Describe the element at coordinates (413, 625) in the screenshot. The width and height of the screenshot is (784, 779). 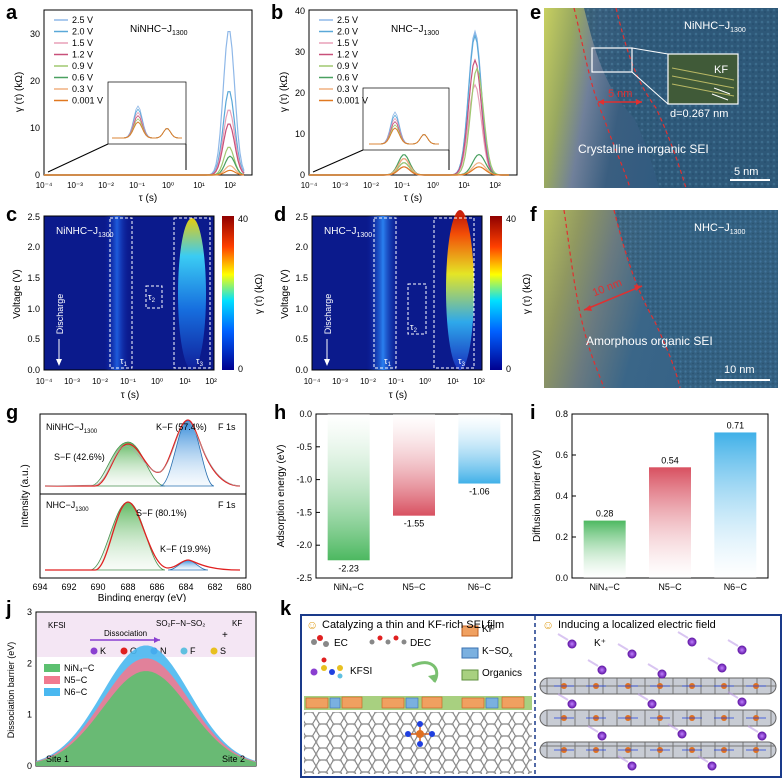
I see `k-left-title: Catalyzing a thin and KF-rich SEI film` at that location.